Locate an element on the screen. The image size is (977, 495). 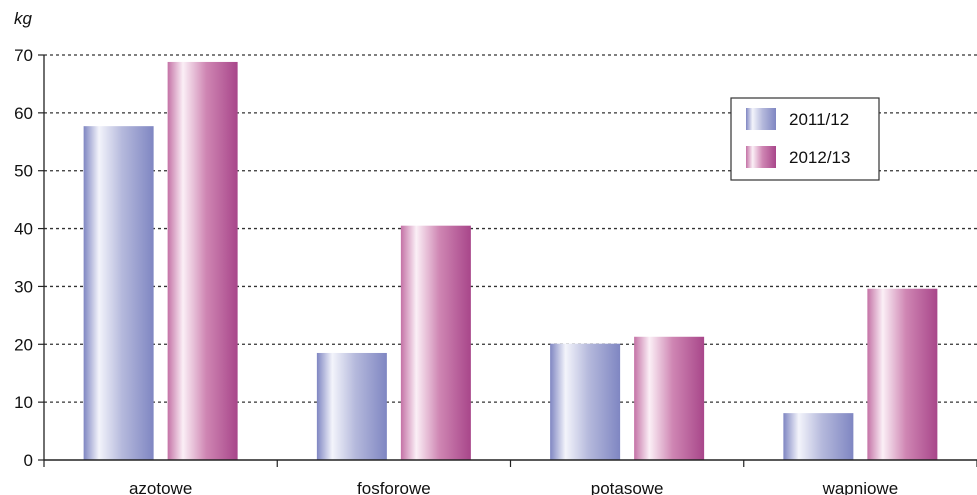
y-tick-label: 20 is located at coordinates (23, 344).